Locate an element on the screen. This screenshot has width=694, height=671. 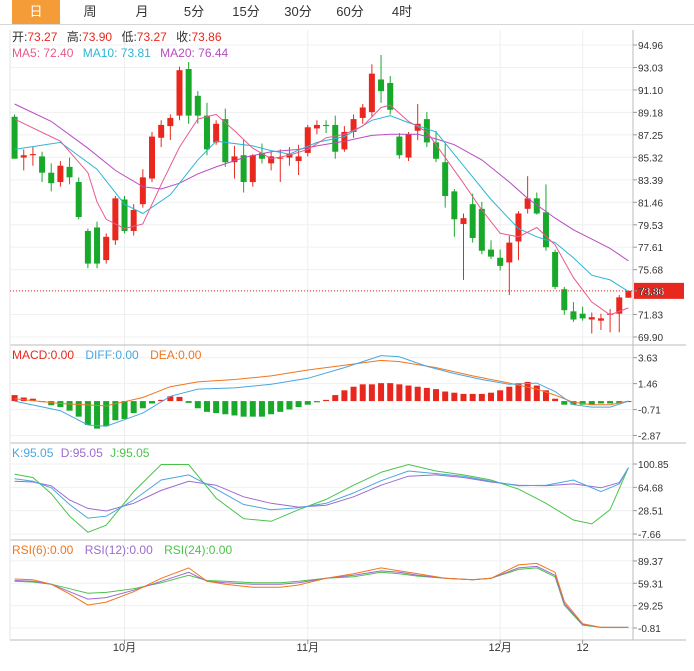
ma20-name: MA20 is located at coordinates (176, 53).